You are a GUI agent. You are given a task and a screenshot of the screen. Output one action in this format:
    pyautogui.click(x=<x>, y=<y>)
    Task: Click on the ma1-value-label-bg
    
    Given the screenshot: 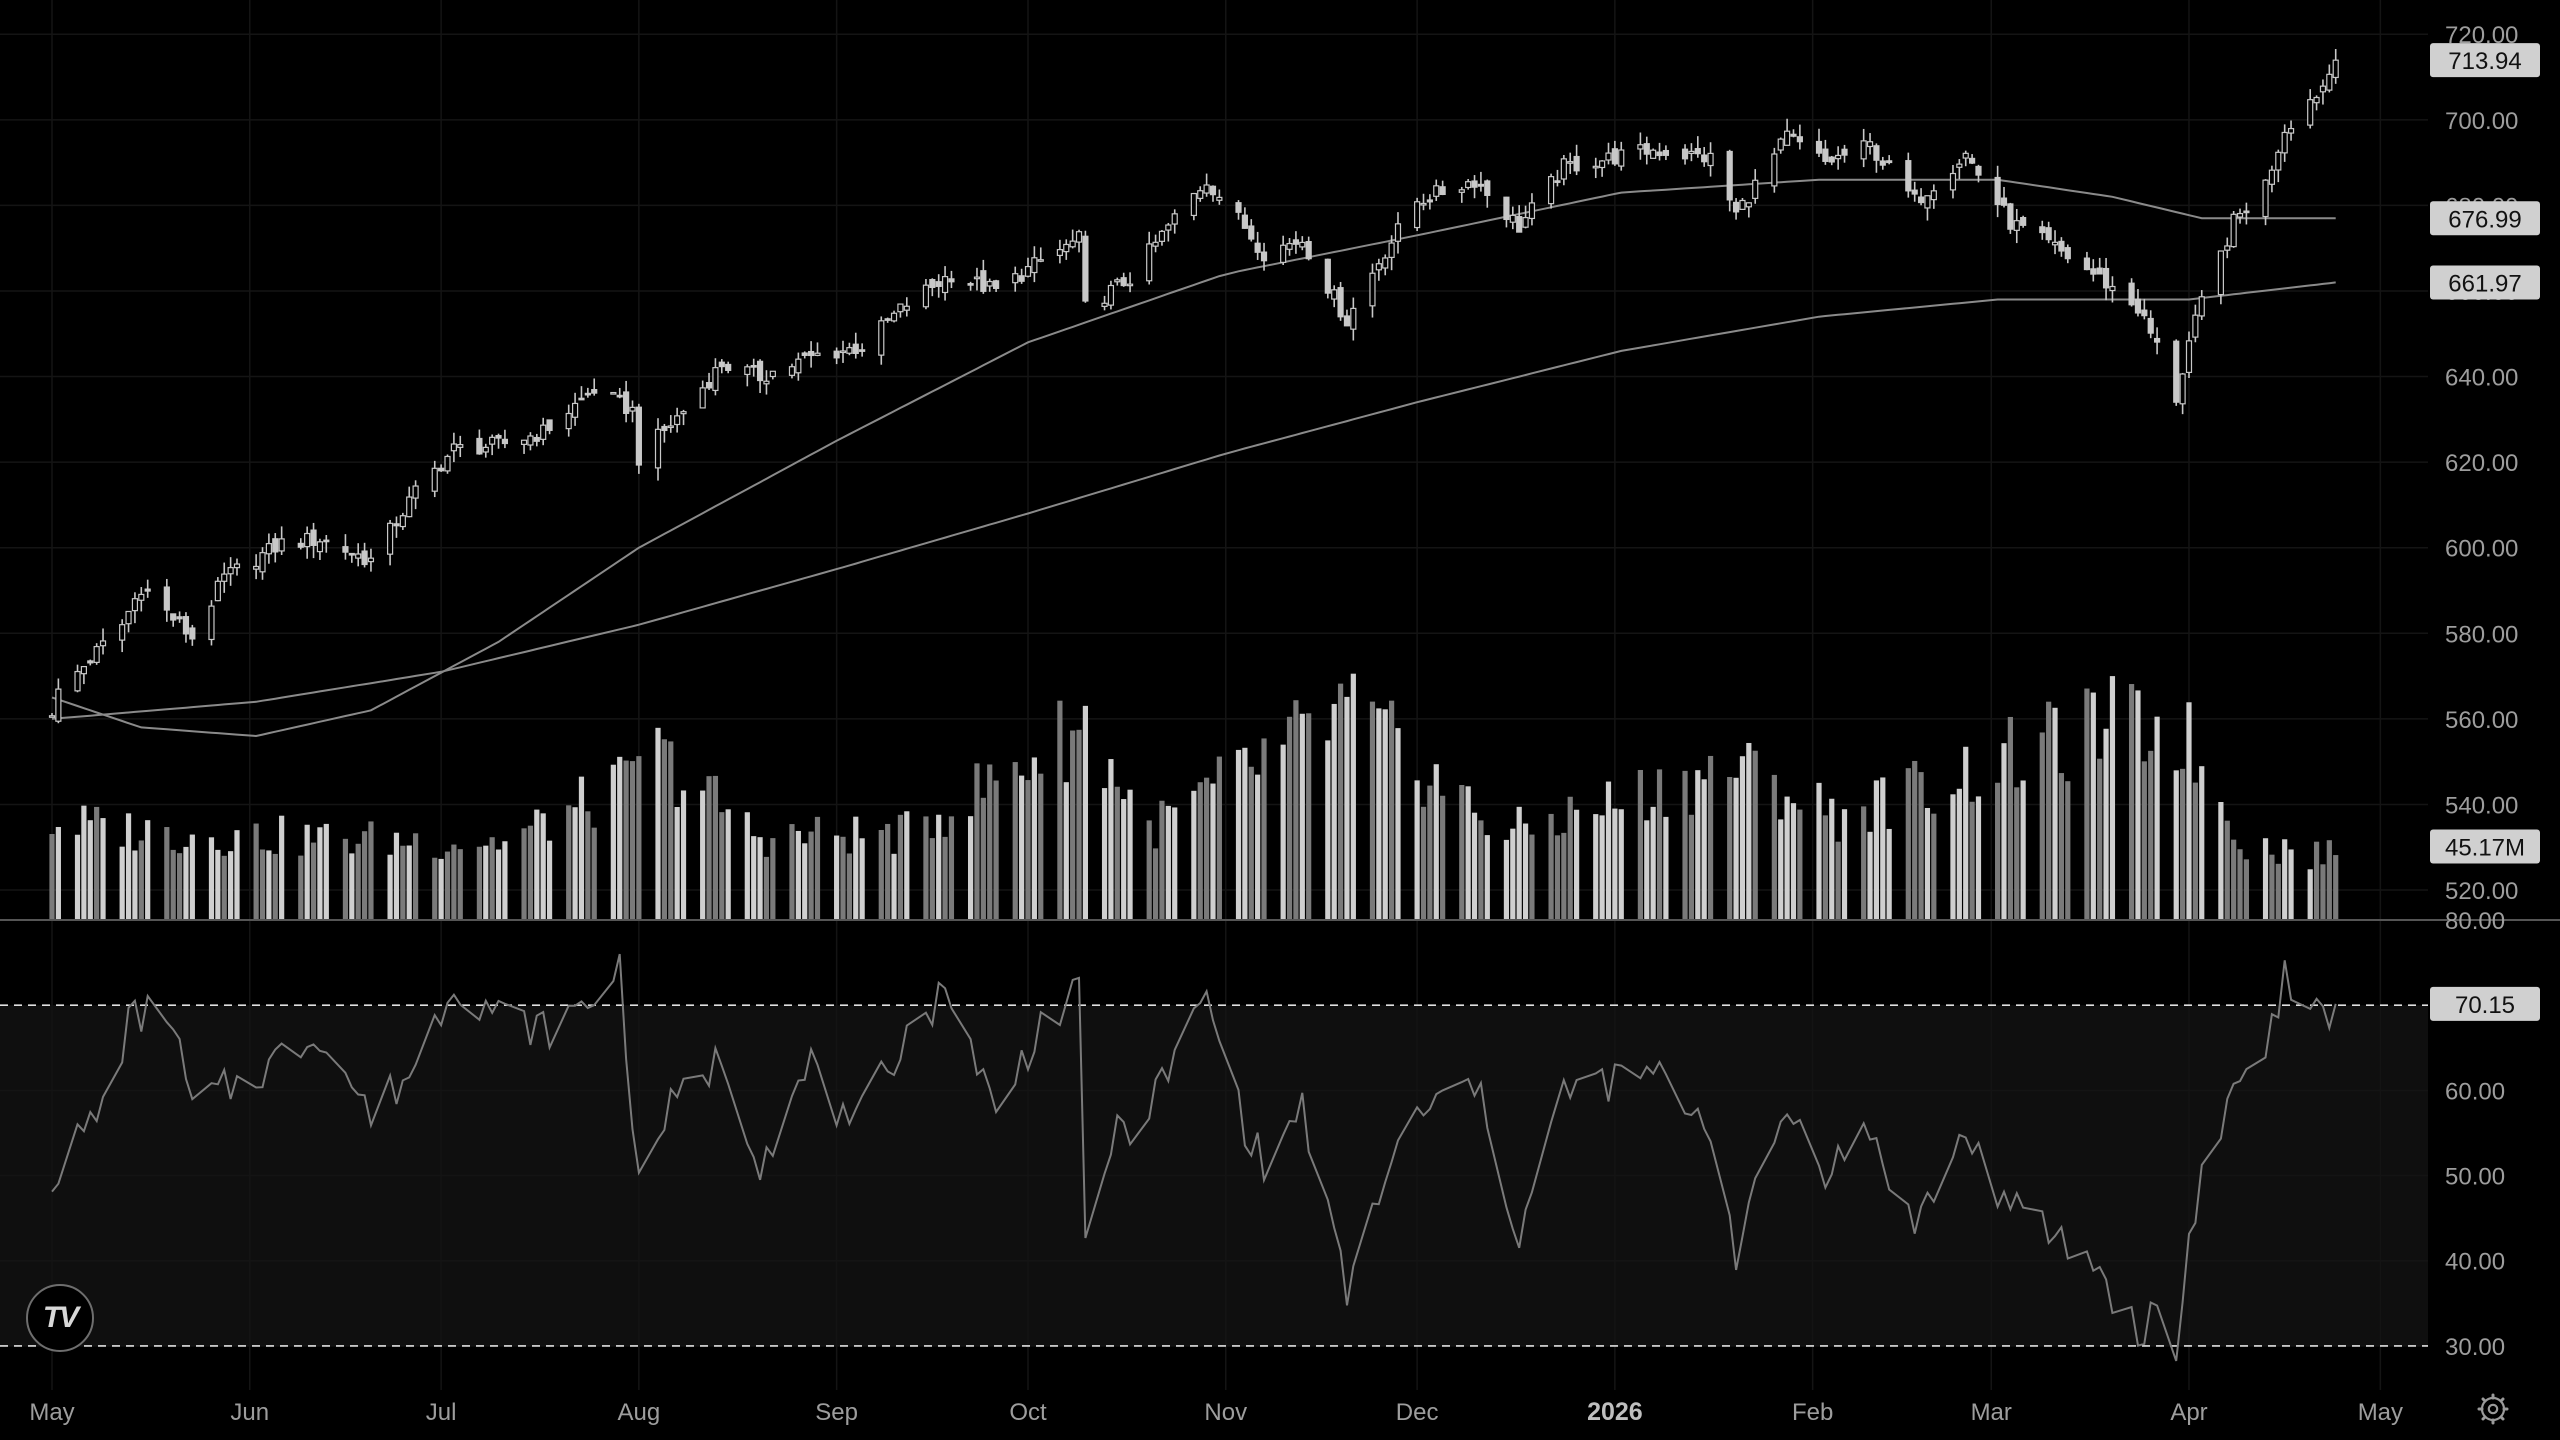 What is the action you would take?
    pyautogui.click(x=2485, y=218)
    